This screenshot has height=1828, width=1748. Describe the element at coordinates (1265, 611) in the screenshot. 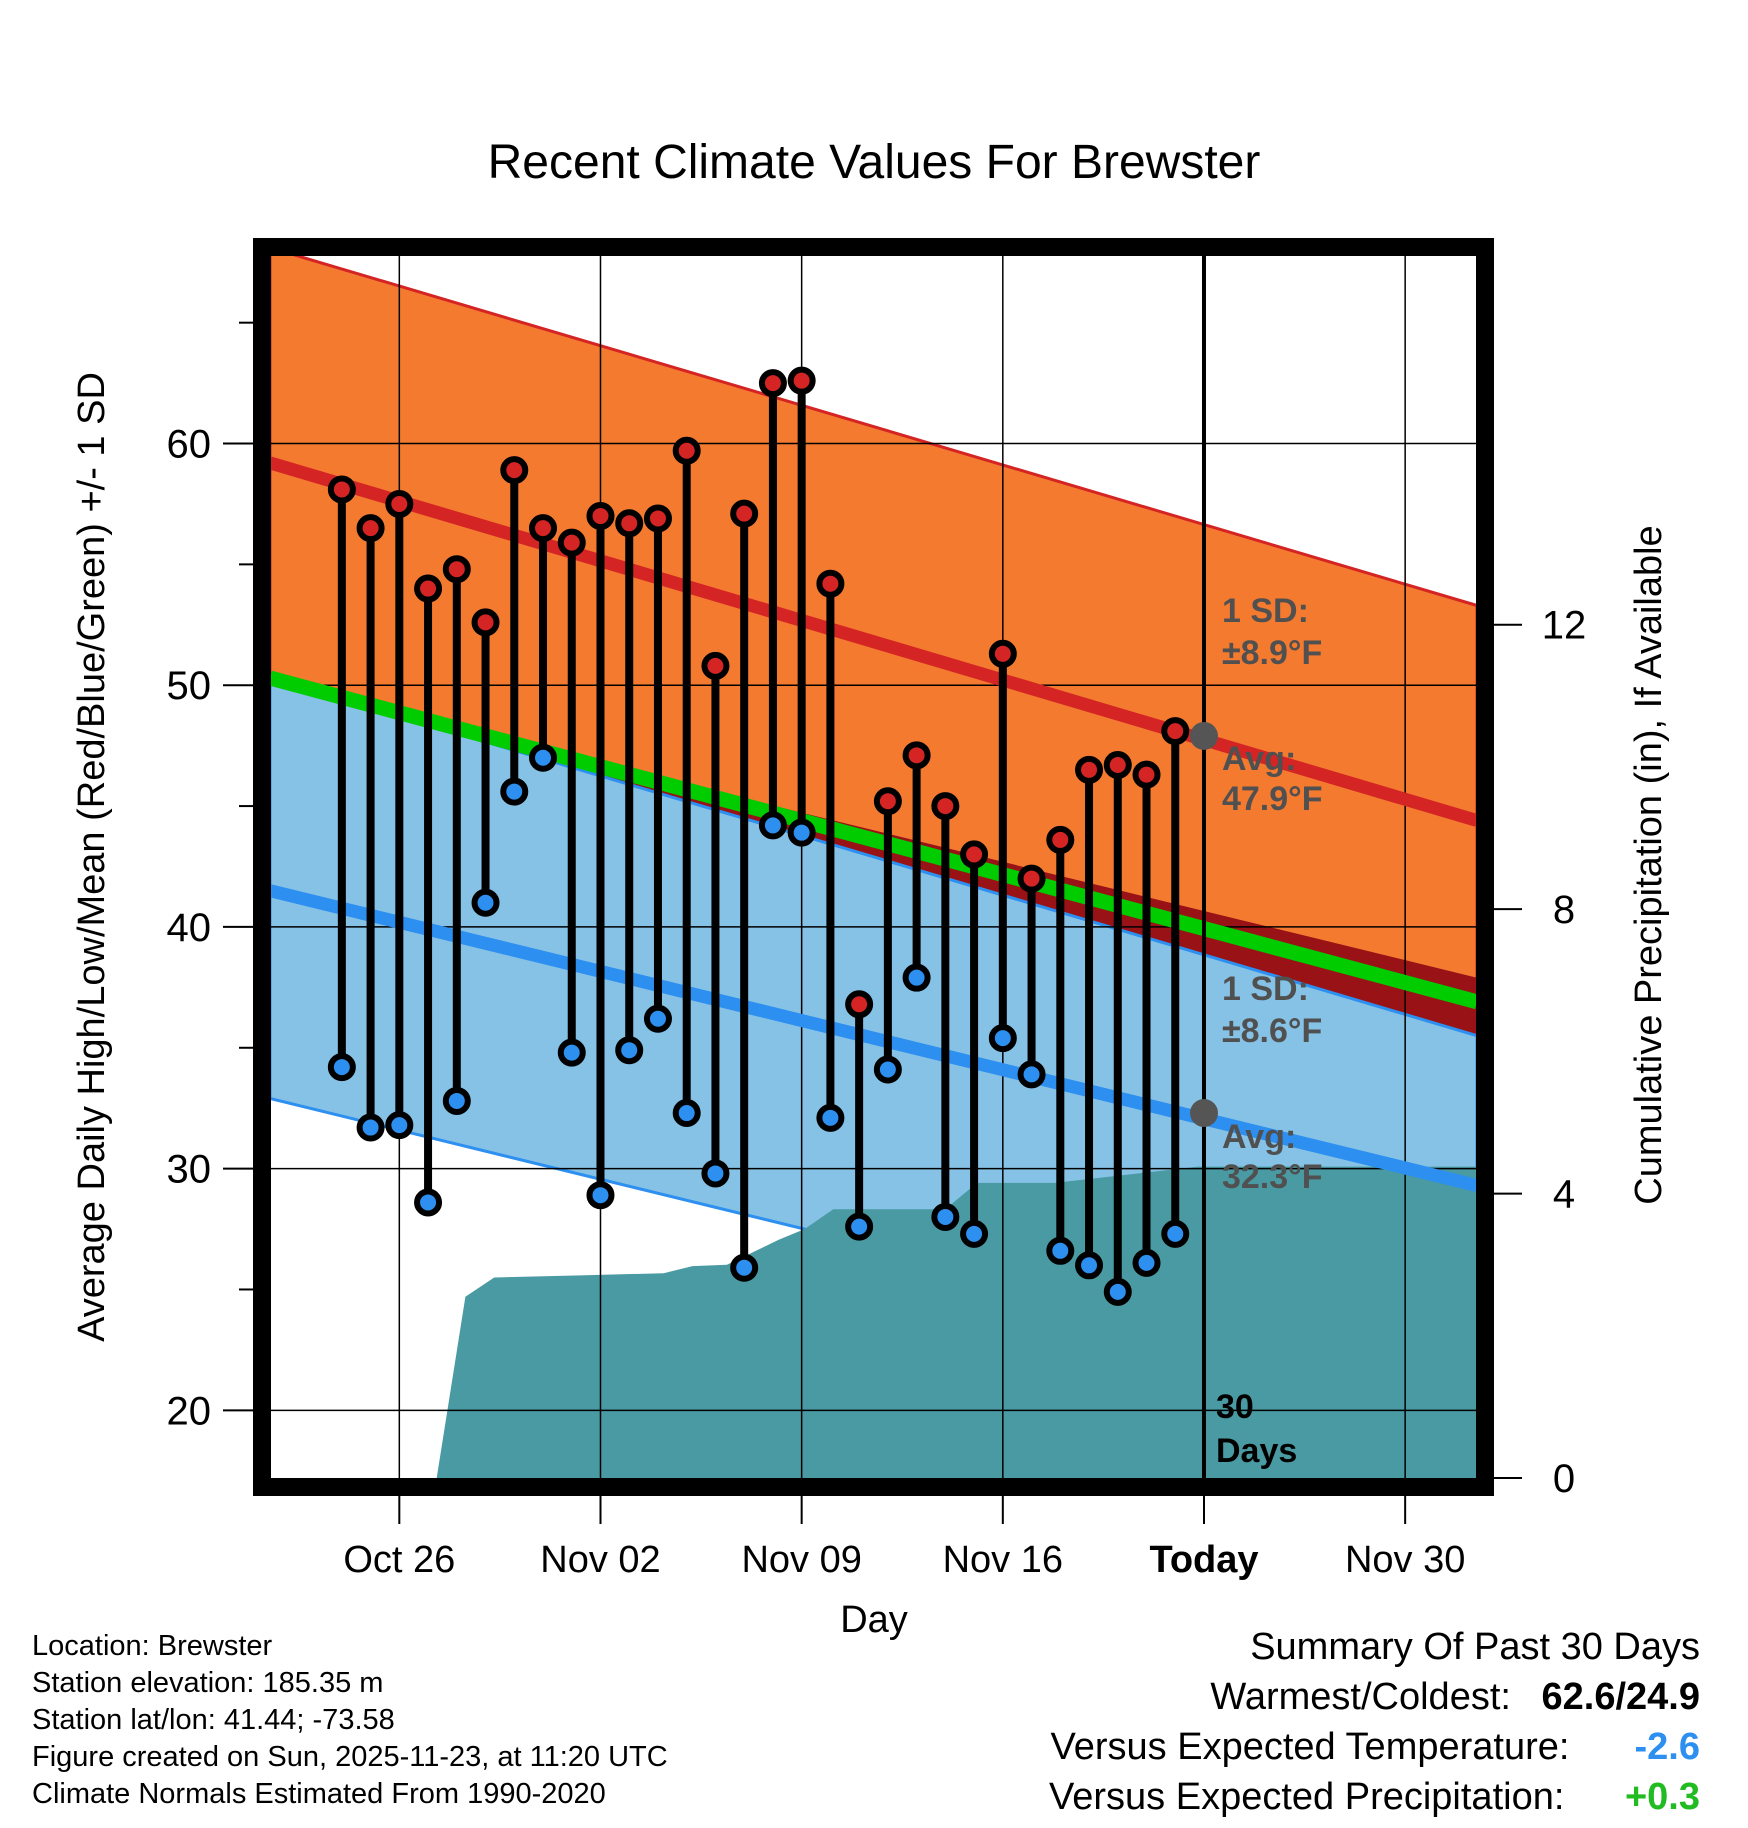

I see `high-sd-label: 1 SD:` at that location.